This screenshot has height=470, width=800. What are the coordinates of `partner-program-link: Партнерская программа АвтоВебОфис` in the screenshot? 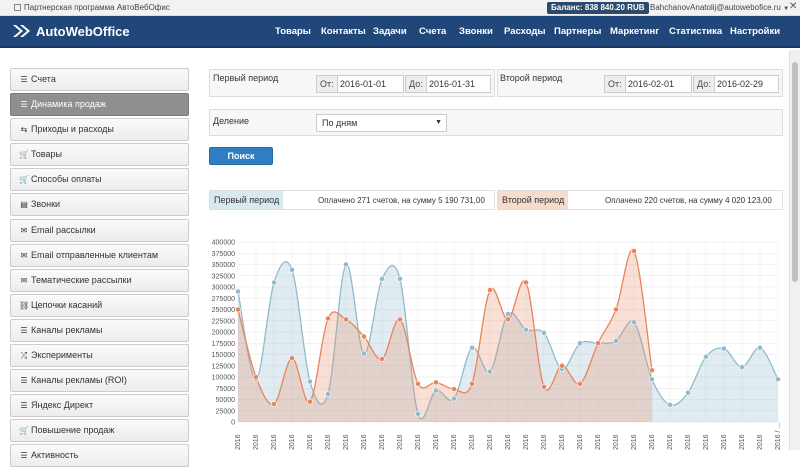 It's located at (92, 7).